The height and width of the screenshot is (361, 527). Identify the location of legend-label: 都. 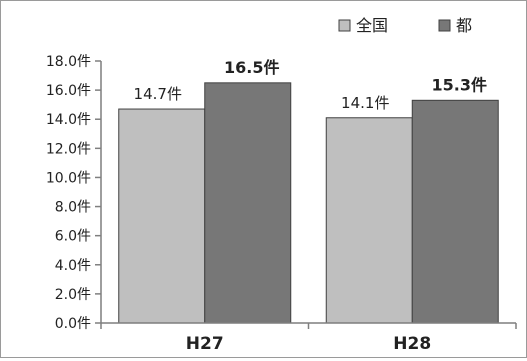
(464, 25).